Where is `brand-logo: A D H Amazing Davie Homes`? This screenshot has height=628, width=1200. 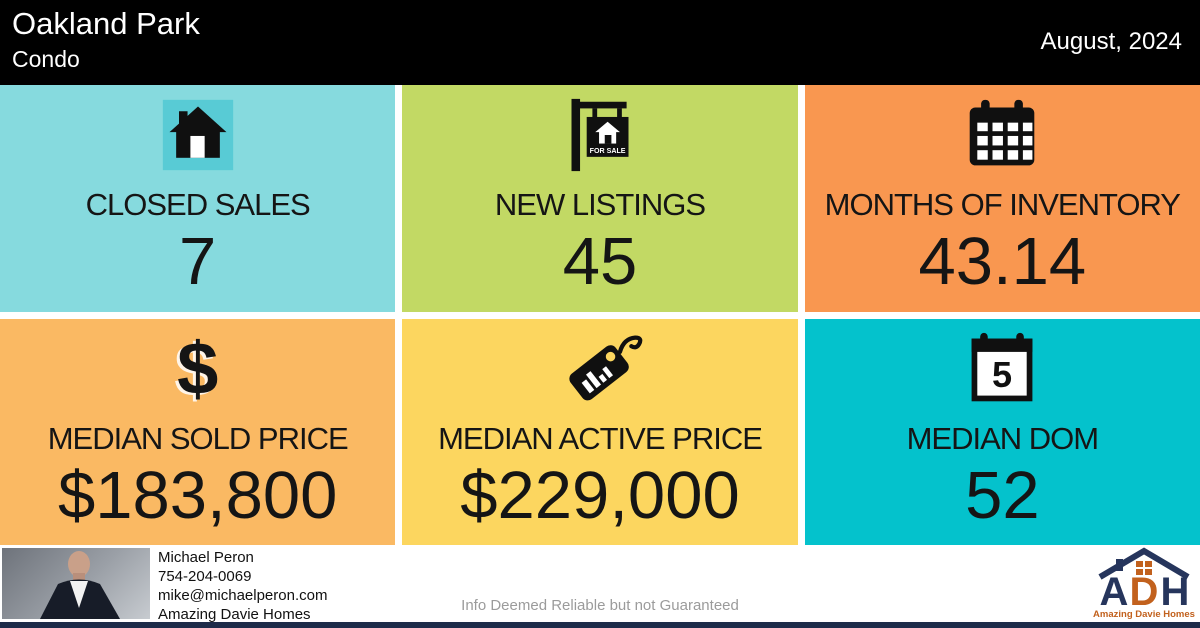
brand-logo: A D H Amazing Davie Homes is located at coordinates (1144, 582).